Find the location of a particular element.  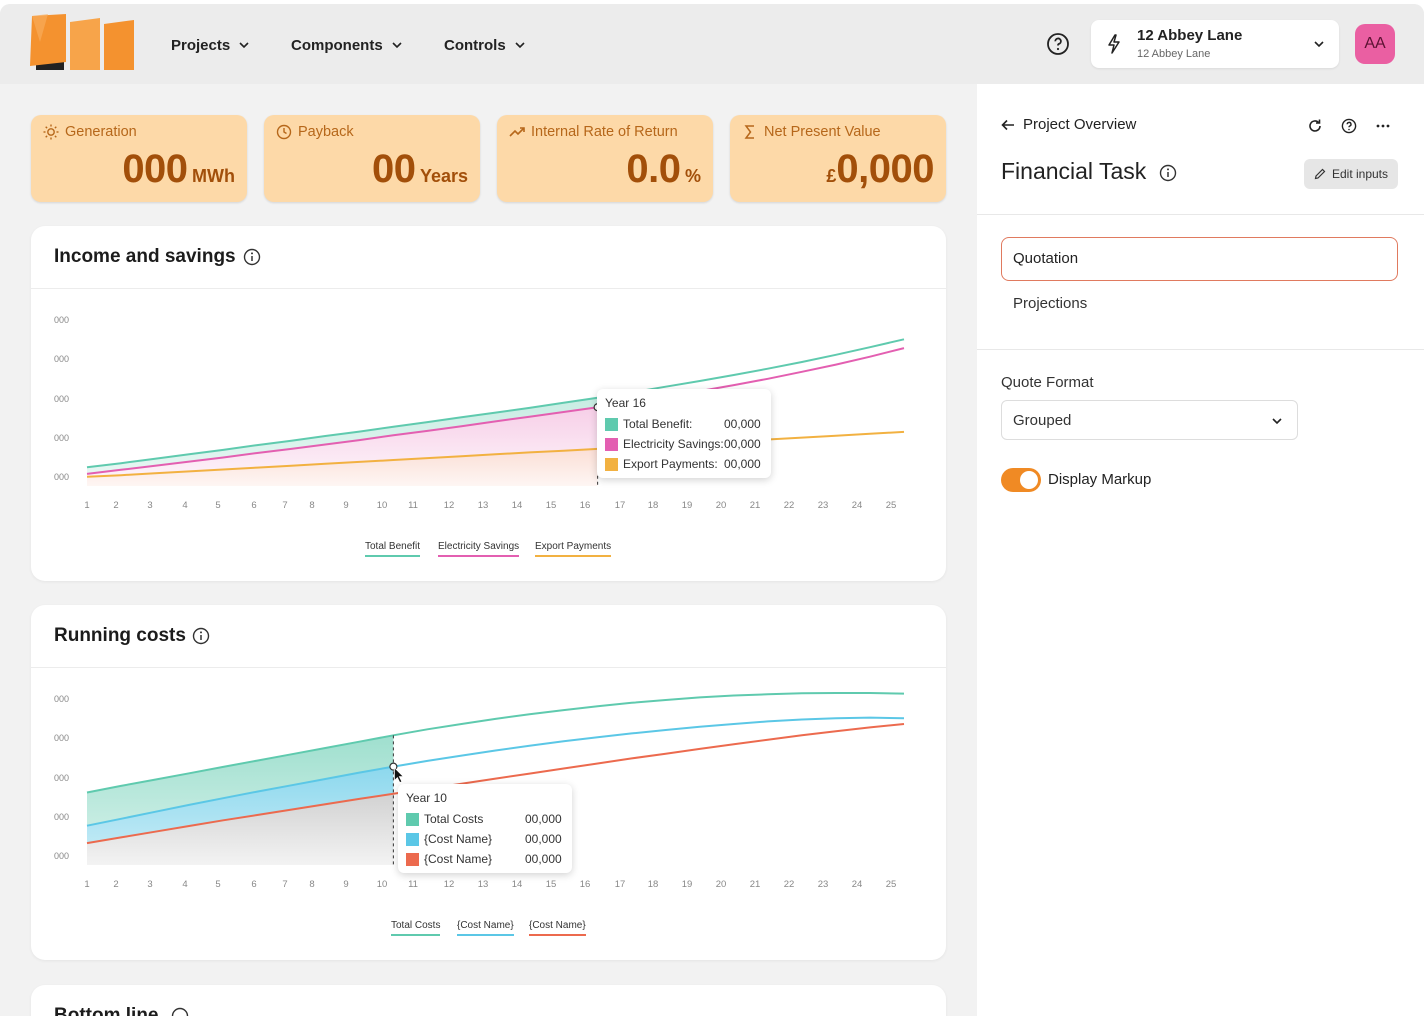

x-tick-label: 24 is located at coordinates (857, 884).